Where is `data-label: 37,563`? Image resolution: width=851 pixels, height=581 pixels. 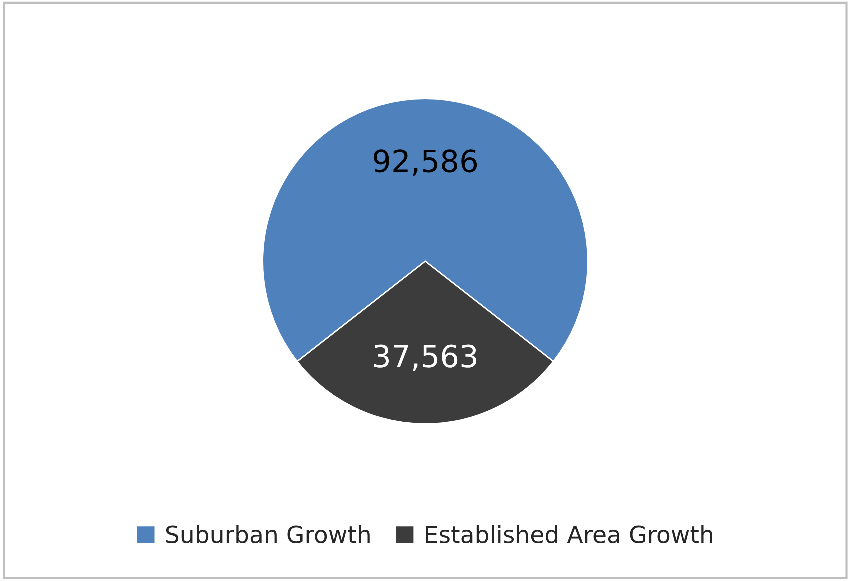 data-label: 37,563 is located at coordinates (425, 358).